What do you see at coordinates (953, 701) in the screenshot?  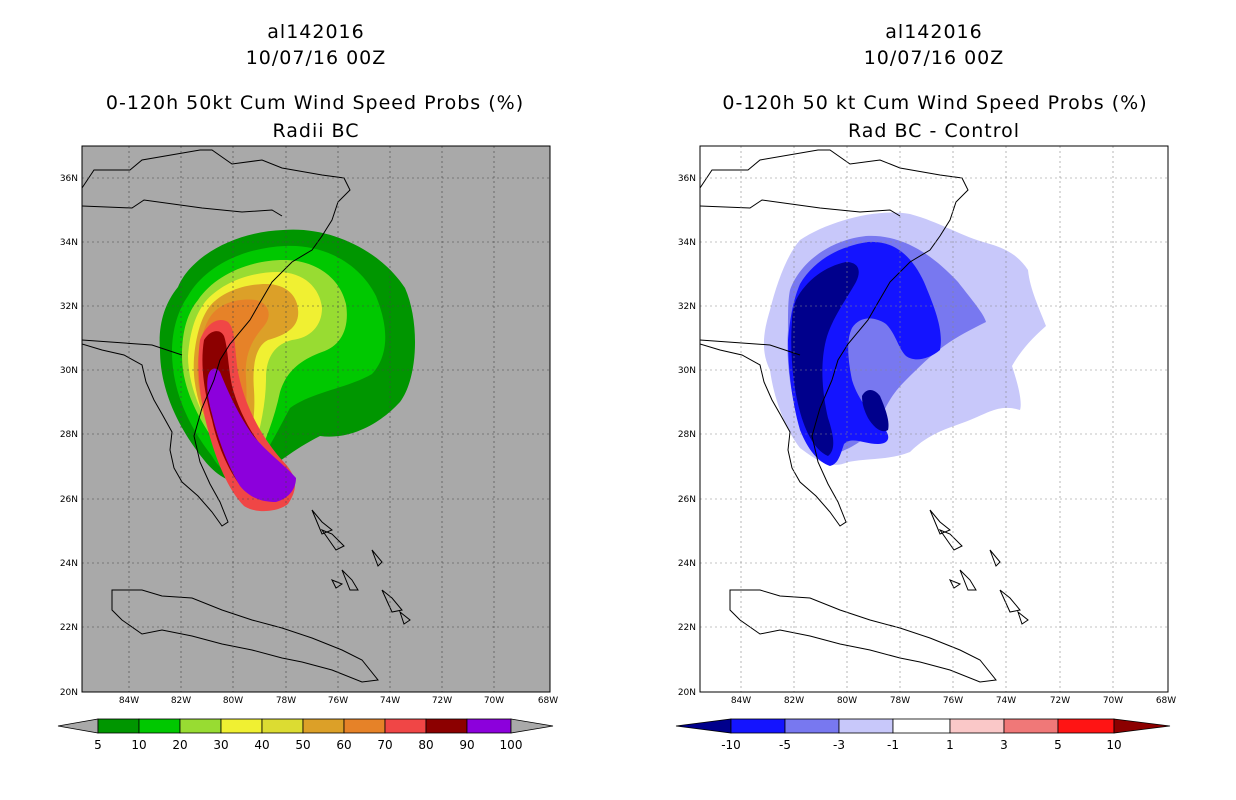 I see `right-lon-label: 76W` at bounding box center [953, 701].